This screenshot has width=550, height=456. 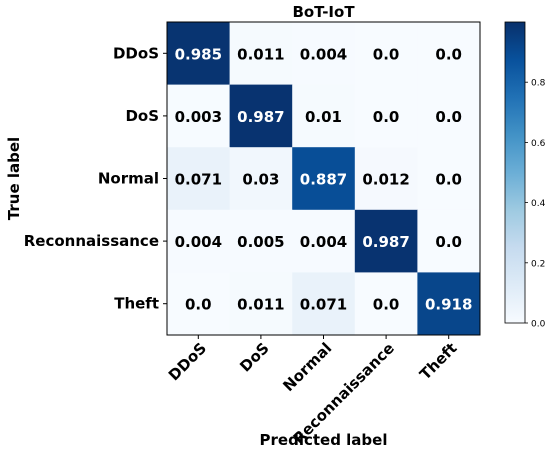 What do you see at coordinates (142, 116) in the screenshot?
I see `y-tick-label: DoS` at bounding box center [142, 116].